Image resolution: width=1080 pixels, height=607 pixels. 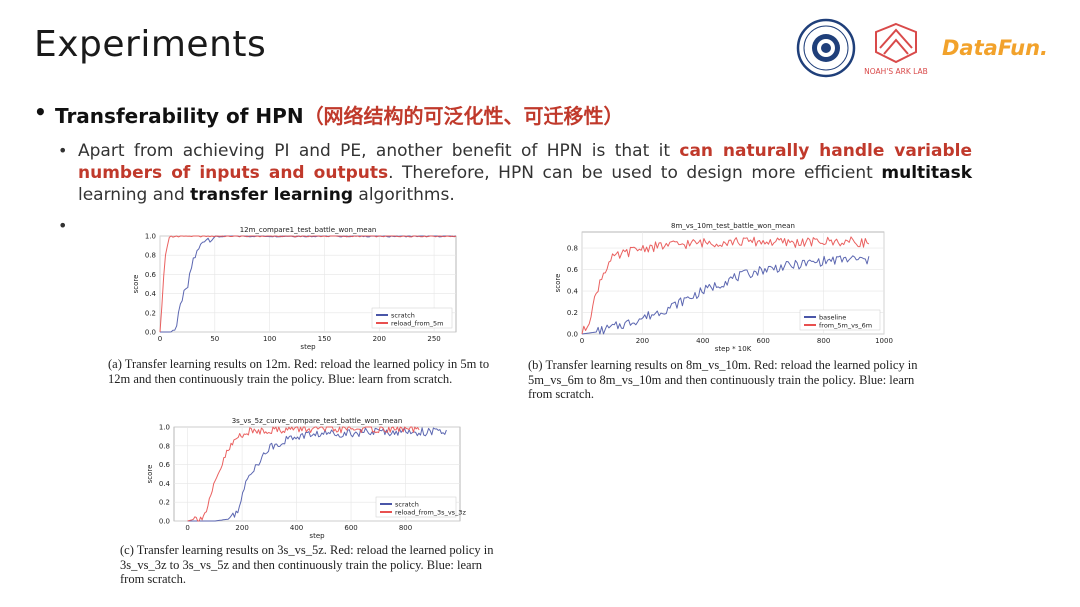 What do you see at coordinates (404, 195) in the screenshot?
I see `paragraph-text-4: algorithms.` at bounding box center [404, 195].